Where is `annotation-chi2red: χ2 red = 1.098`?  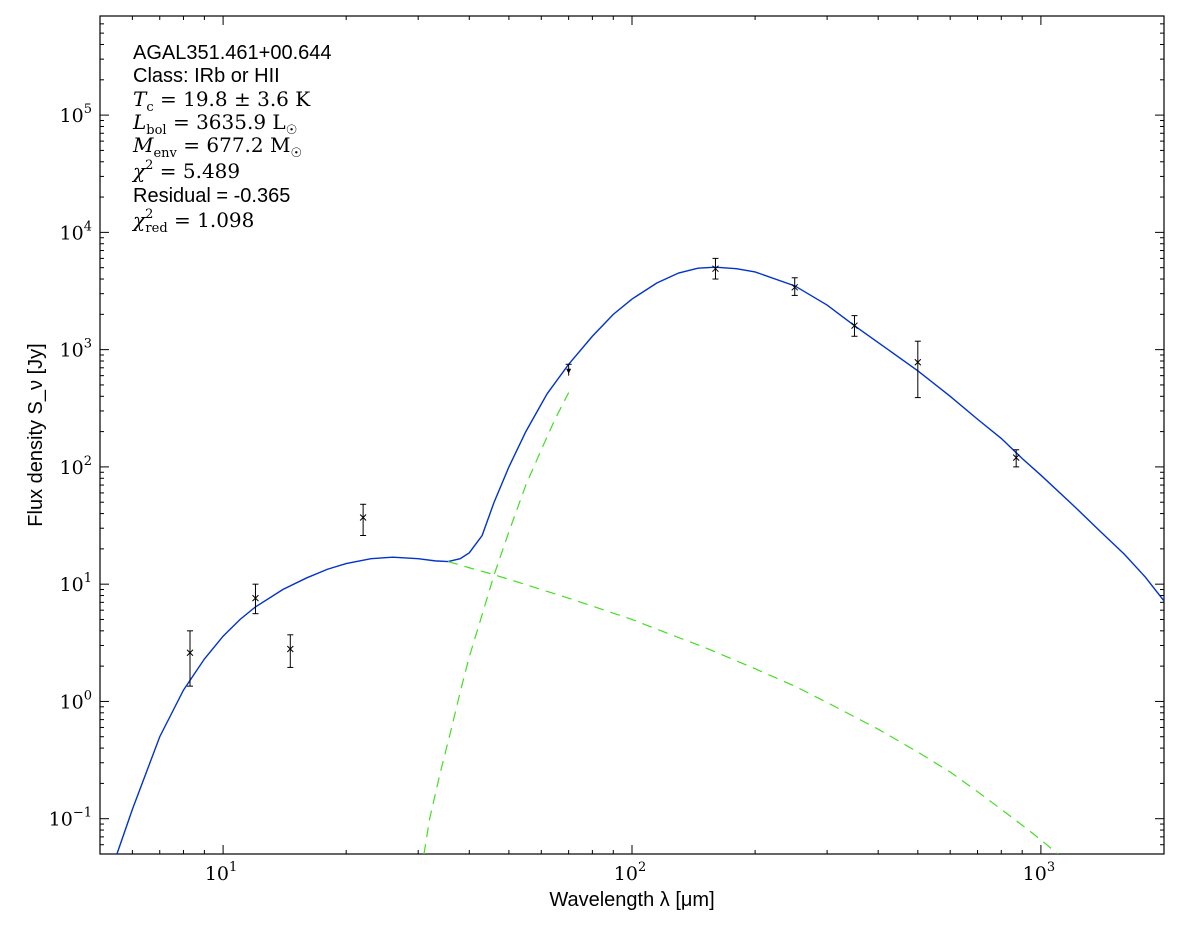
annotation-chi2red: χ2 red = 1.098 is located at coordinates (192, 221).